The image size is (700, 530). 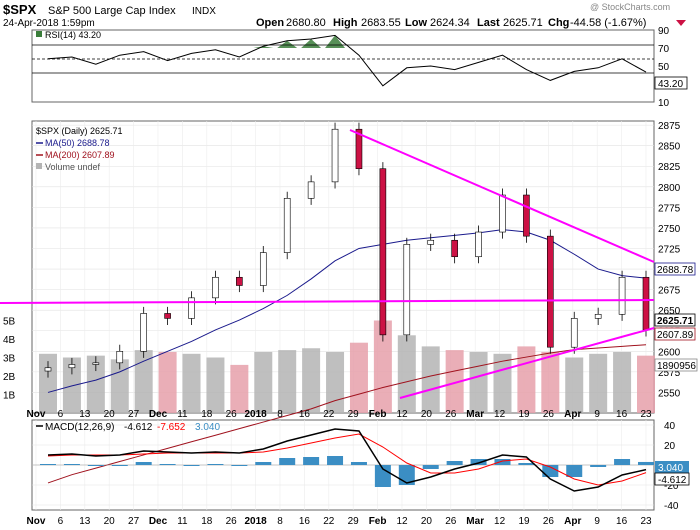 I want to click on macd-tick-label: -40, so click(x=671, y=506).